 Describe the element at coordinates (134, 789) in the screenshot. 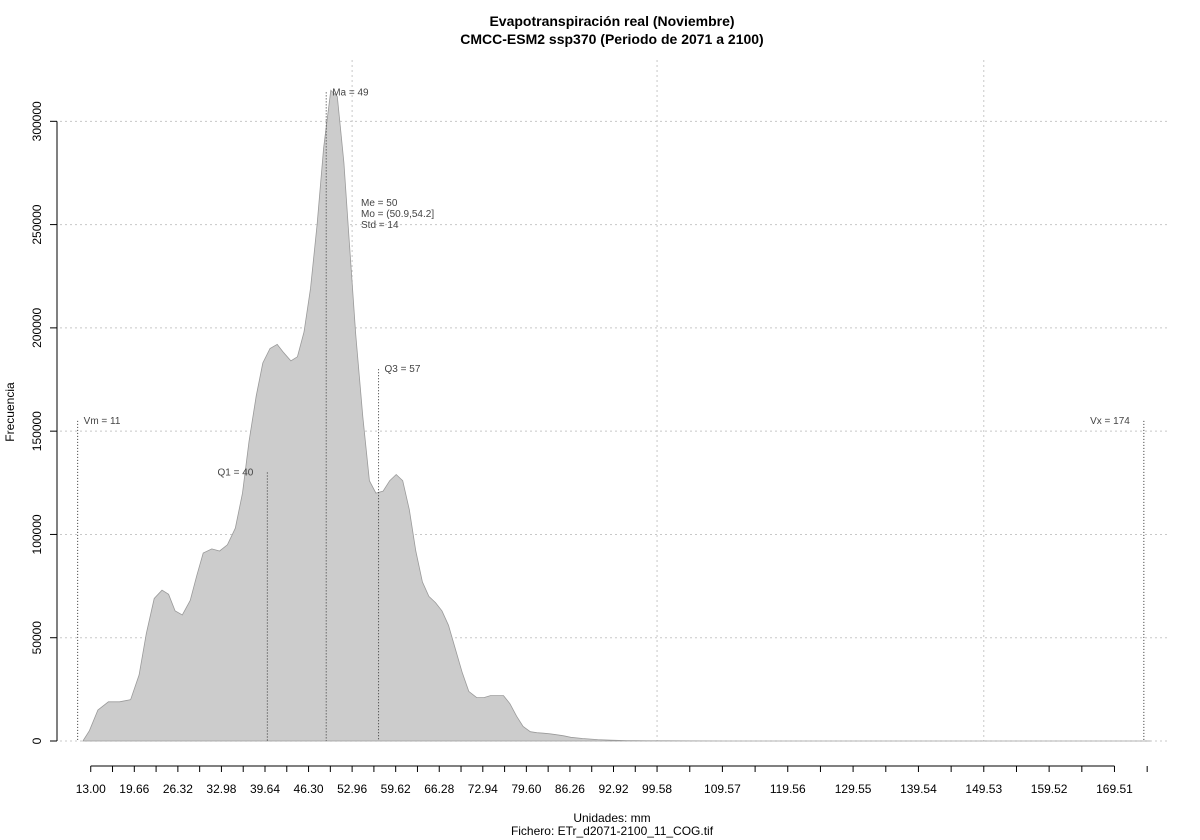

I see `x-tick-label: 19.66` at that location.